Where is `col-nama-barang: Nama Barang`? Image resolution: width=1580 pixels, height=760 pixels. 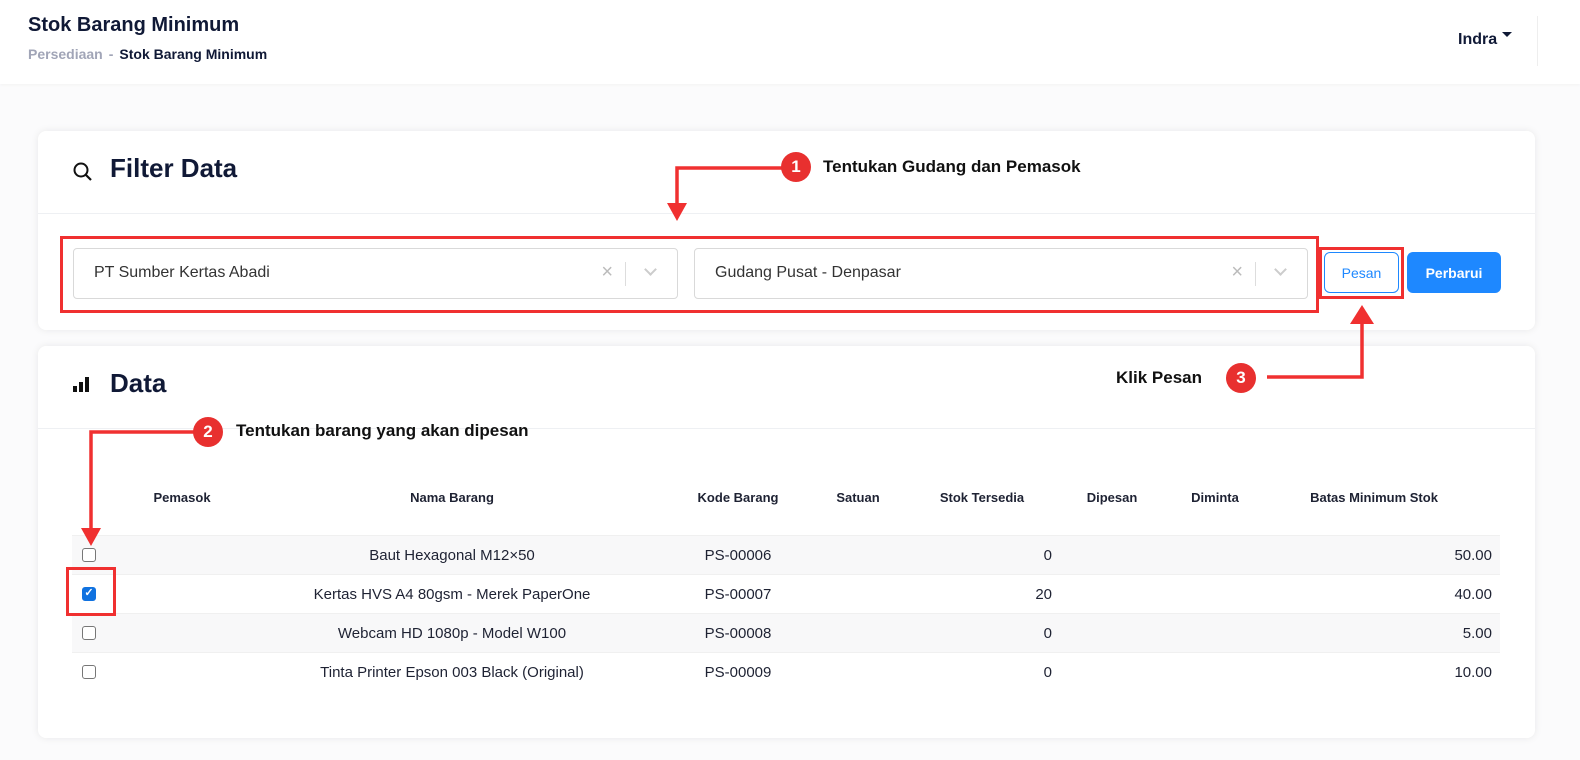 col-nama-barang: Nama Barang is located at coordinates (452, 497).